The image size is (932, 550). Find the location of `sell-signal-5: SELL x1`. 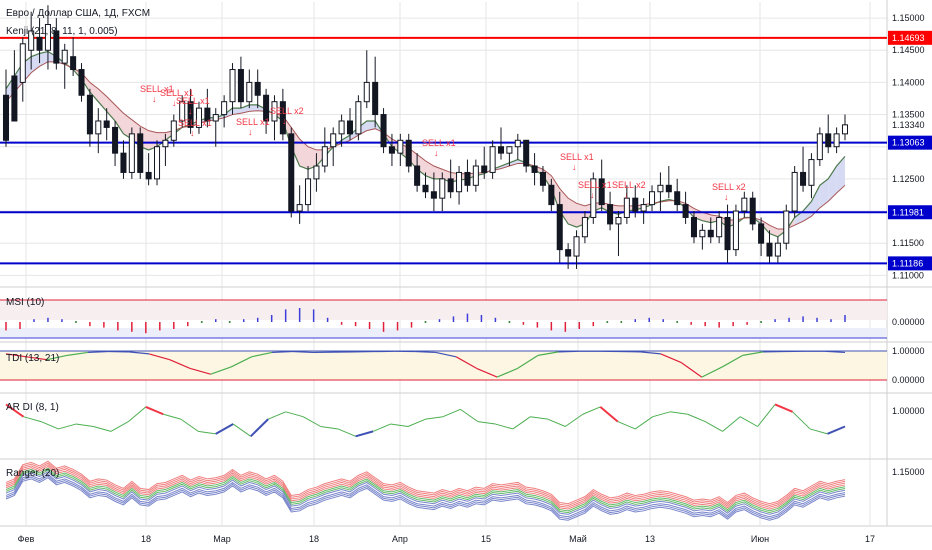

sell-signal-5: SELL x1 is located at coordinates (253, 122).